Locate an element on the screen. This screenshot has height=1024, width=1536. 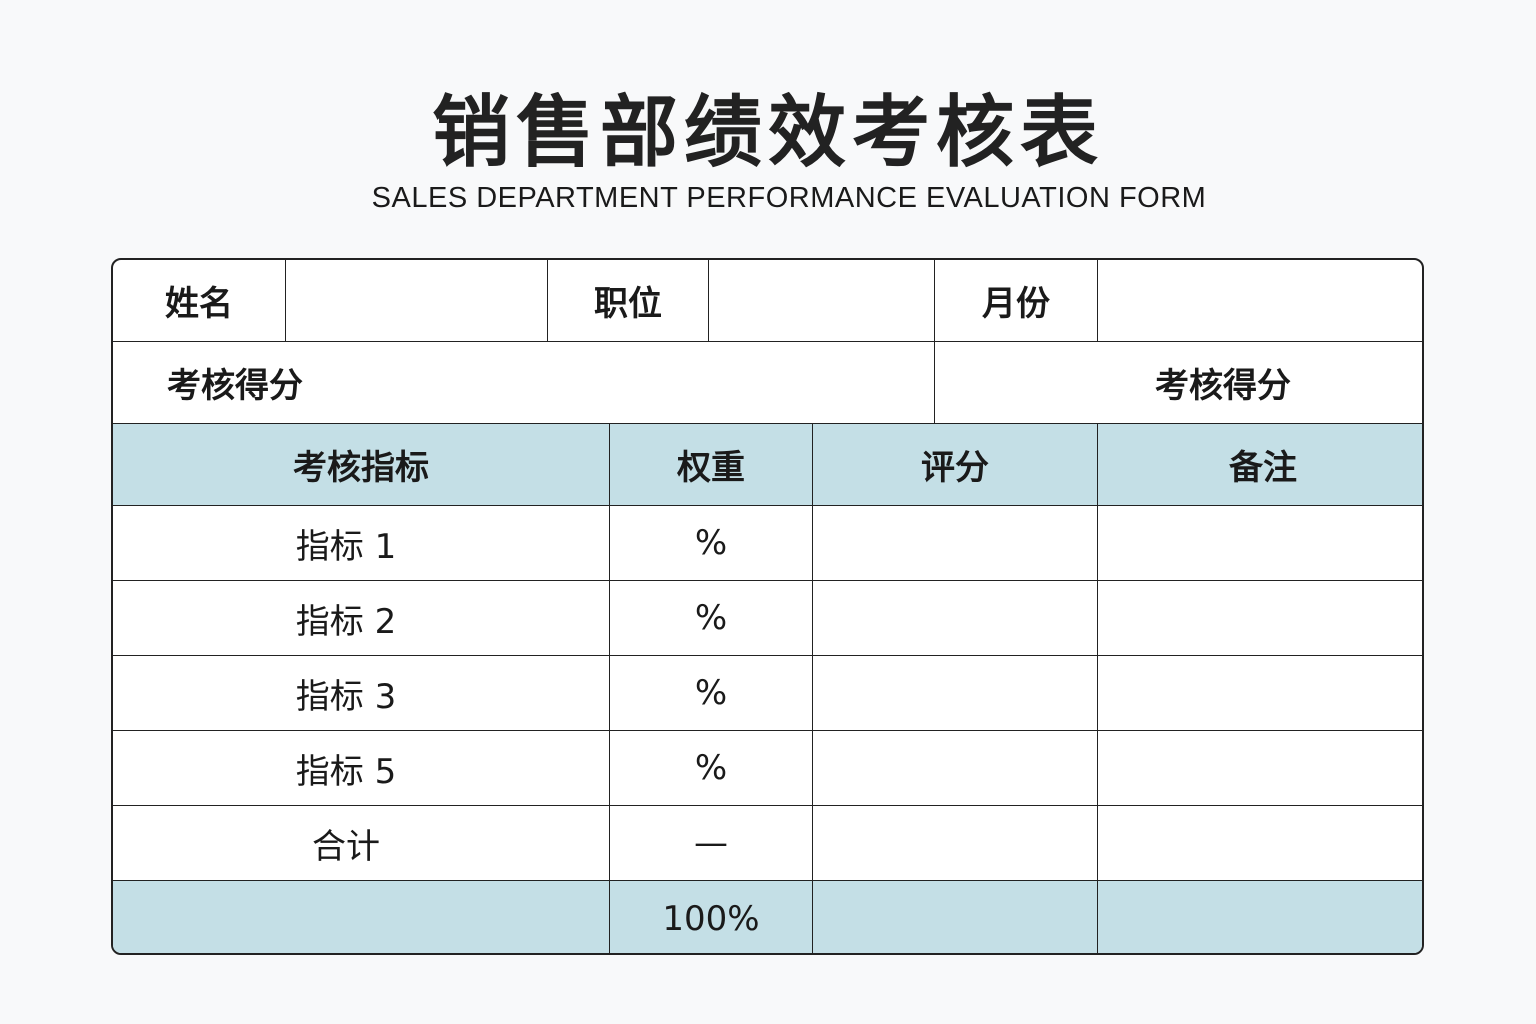
position-field is located at coordinates (822, 301).